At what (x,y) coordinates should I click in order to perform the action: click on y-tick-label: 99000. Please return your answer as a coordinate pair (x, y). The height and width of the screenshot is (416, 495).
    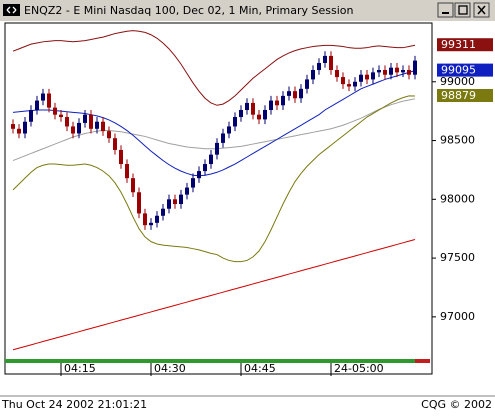
    Looking at the image, I should click on (457, 81).